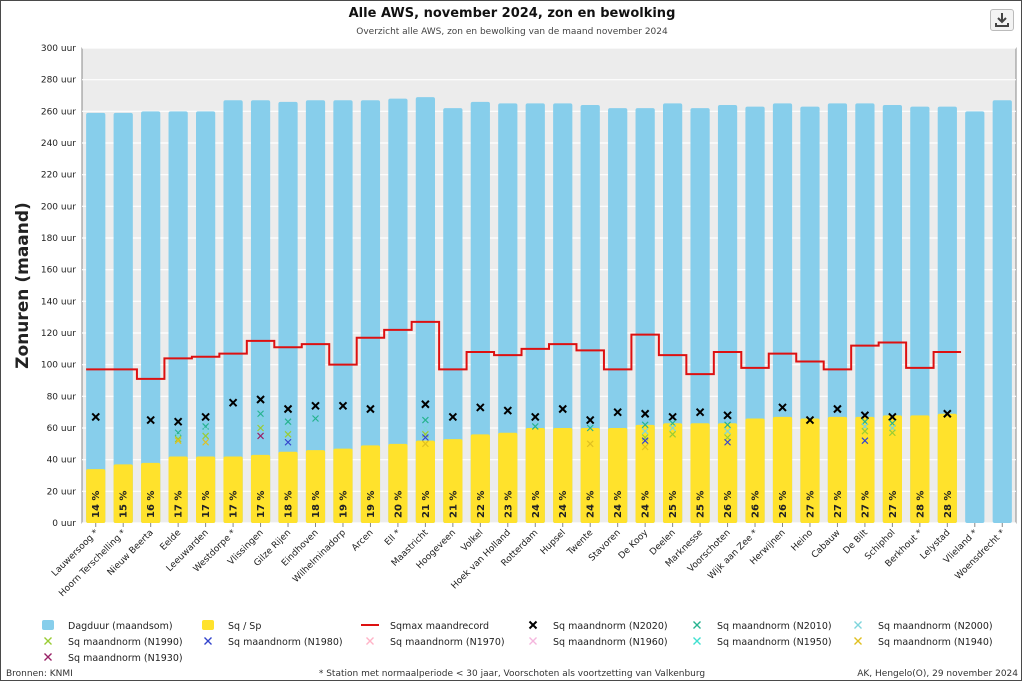 This screenshot has height=683, width=1024. What do you see at coordinates (371, 504) in the screenshot?
I see `percent-label: 19 %` at bounding box center [371, 504].